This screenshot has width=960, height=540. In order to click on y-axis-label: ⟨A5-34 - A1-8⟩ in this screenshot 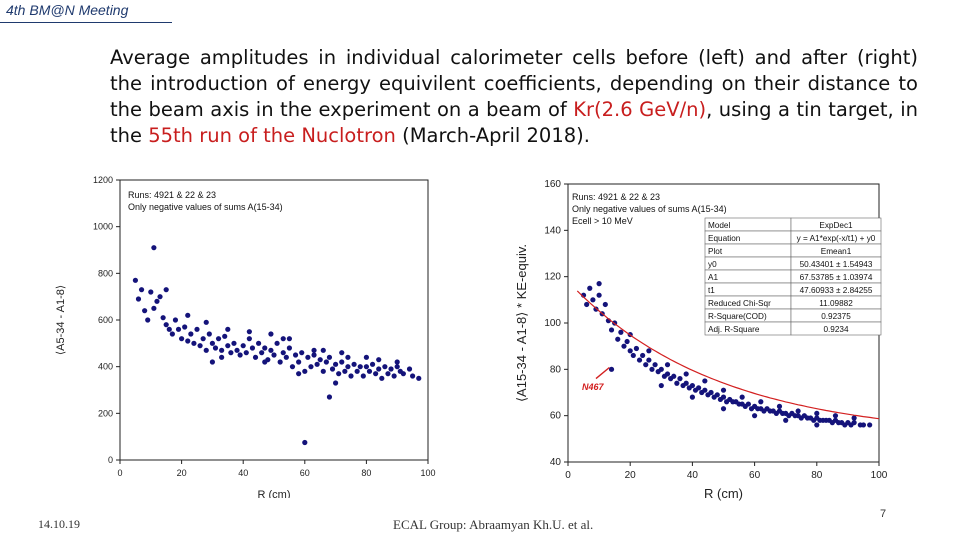, I will do `click(61, 320)`.